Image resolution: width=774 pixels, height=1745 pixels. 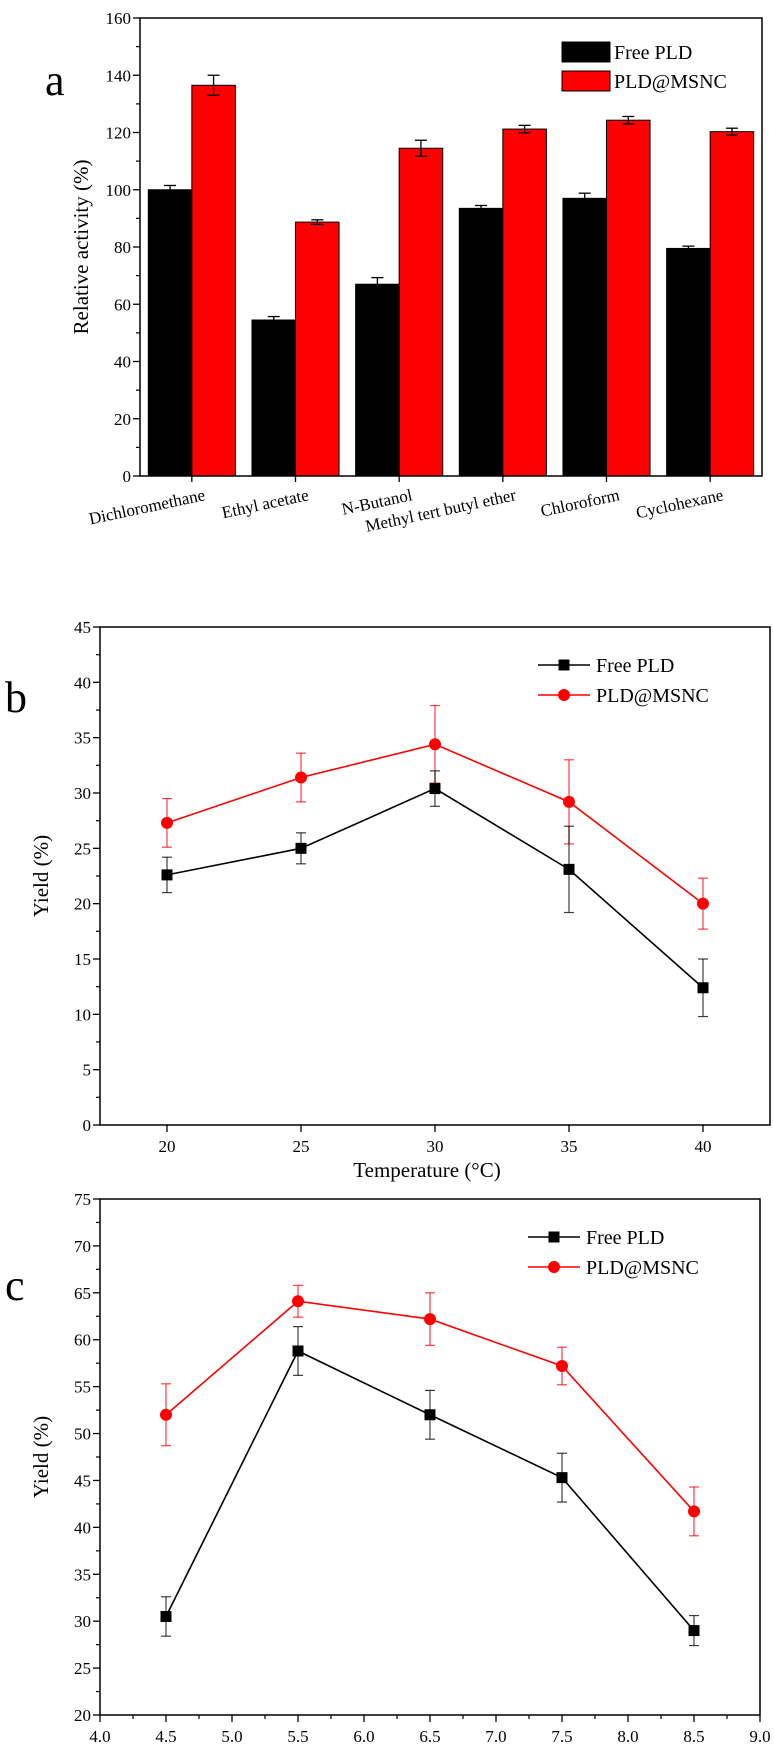 I want to click on y-tick-label: 160, so click(x=119, y=18).